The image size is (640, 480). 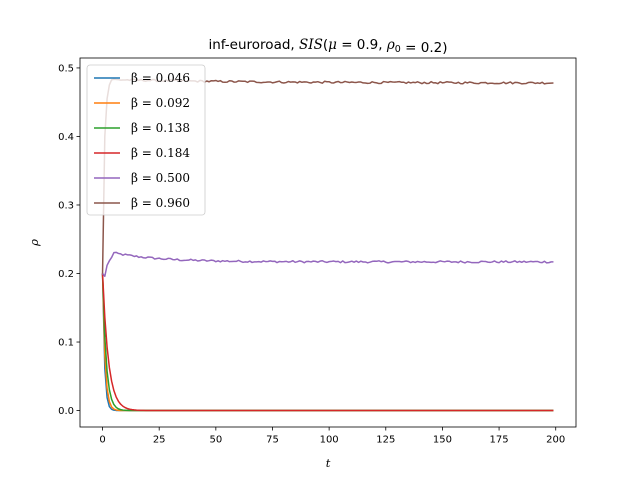 I want to click on y-tick-label: 0.0, so click(x=66, y=411).